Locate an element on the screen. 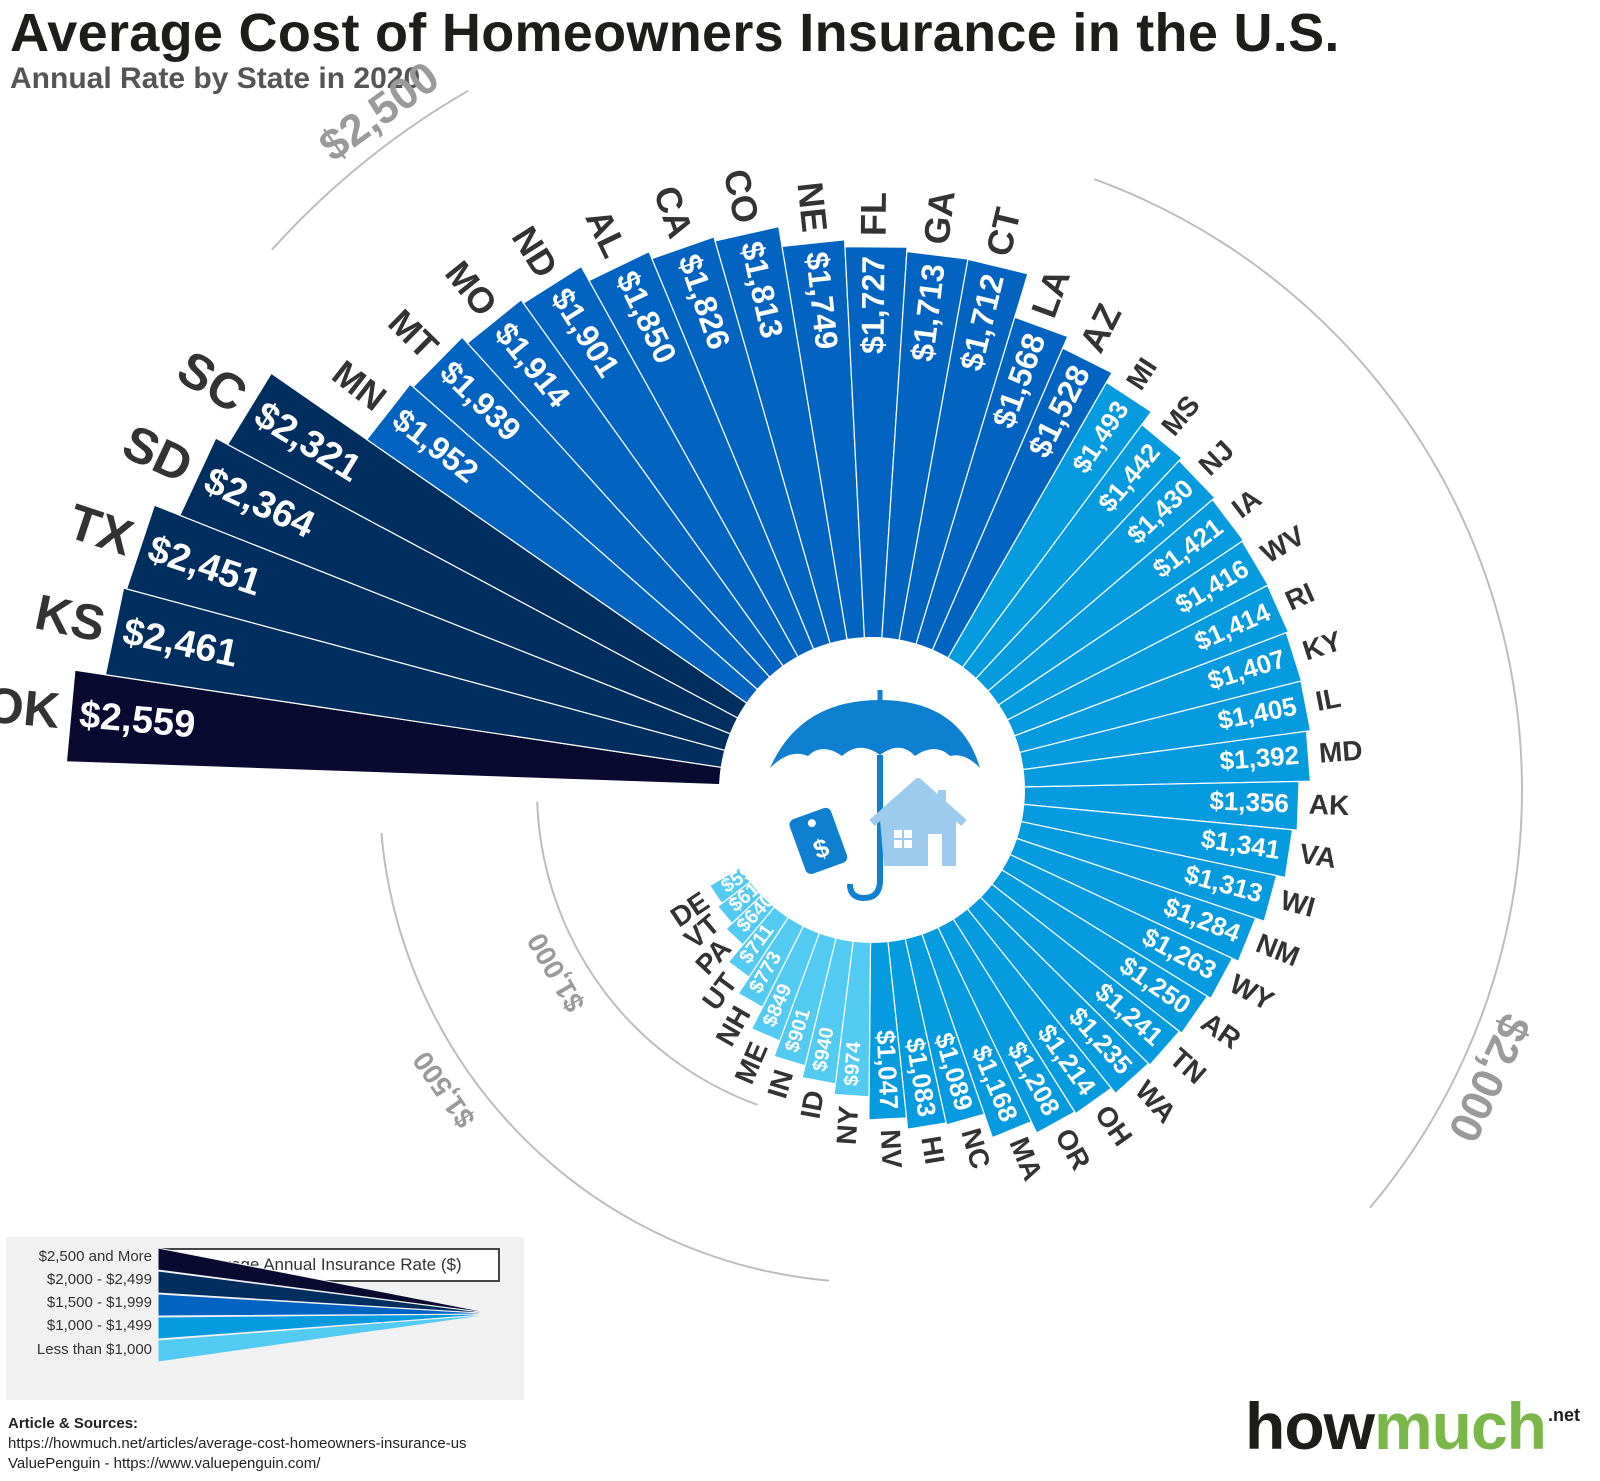 This screenshot has width=1600, height=1481. value-label-nv: $1,047 is located at coordinates (888, 1069).